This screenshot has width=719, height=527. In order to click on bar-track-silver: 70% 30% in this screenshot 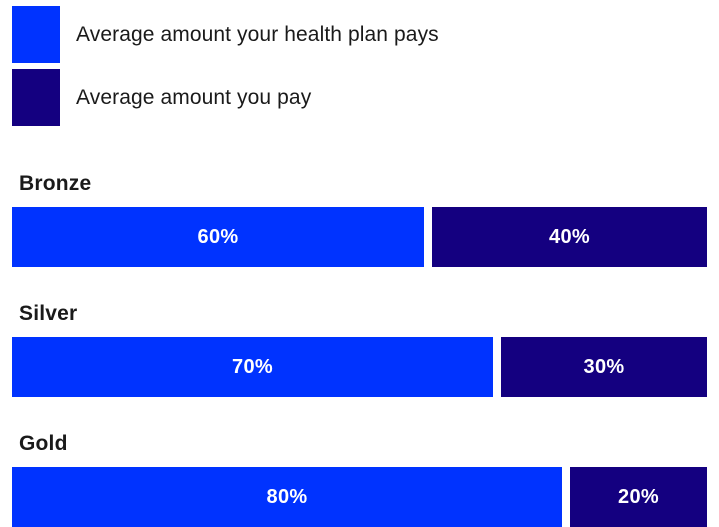, I will do `click(359, 367)`.